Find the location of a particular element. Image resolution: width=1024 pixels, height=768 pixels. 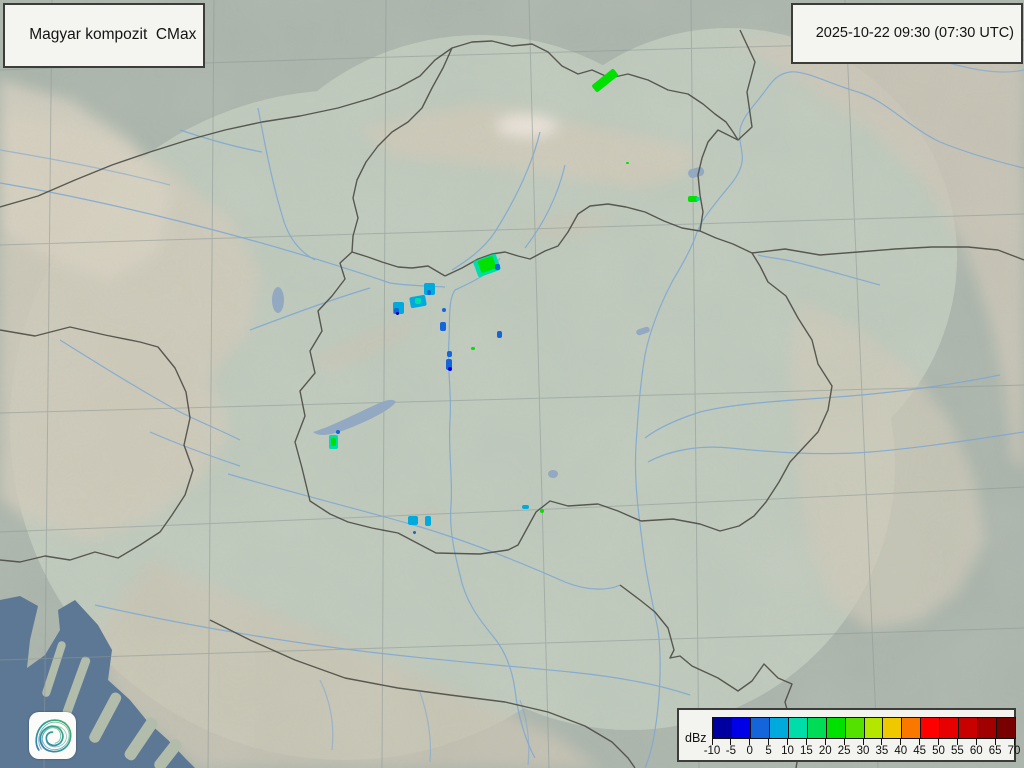

colorbar-unit-label: dBz is located at coordinates (696, 738).